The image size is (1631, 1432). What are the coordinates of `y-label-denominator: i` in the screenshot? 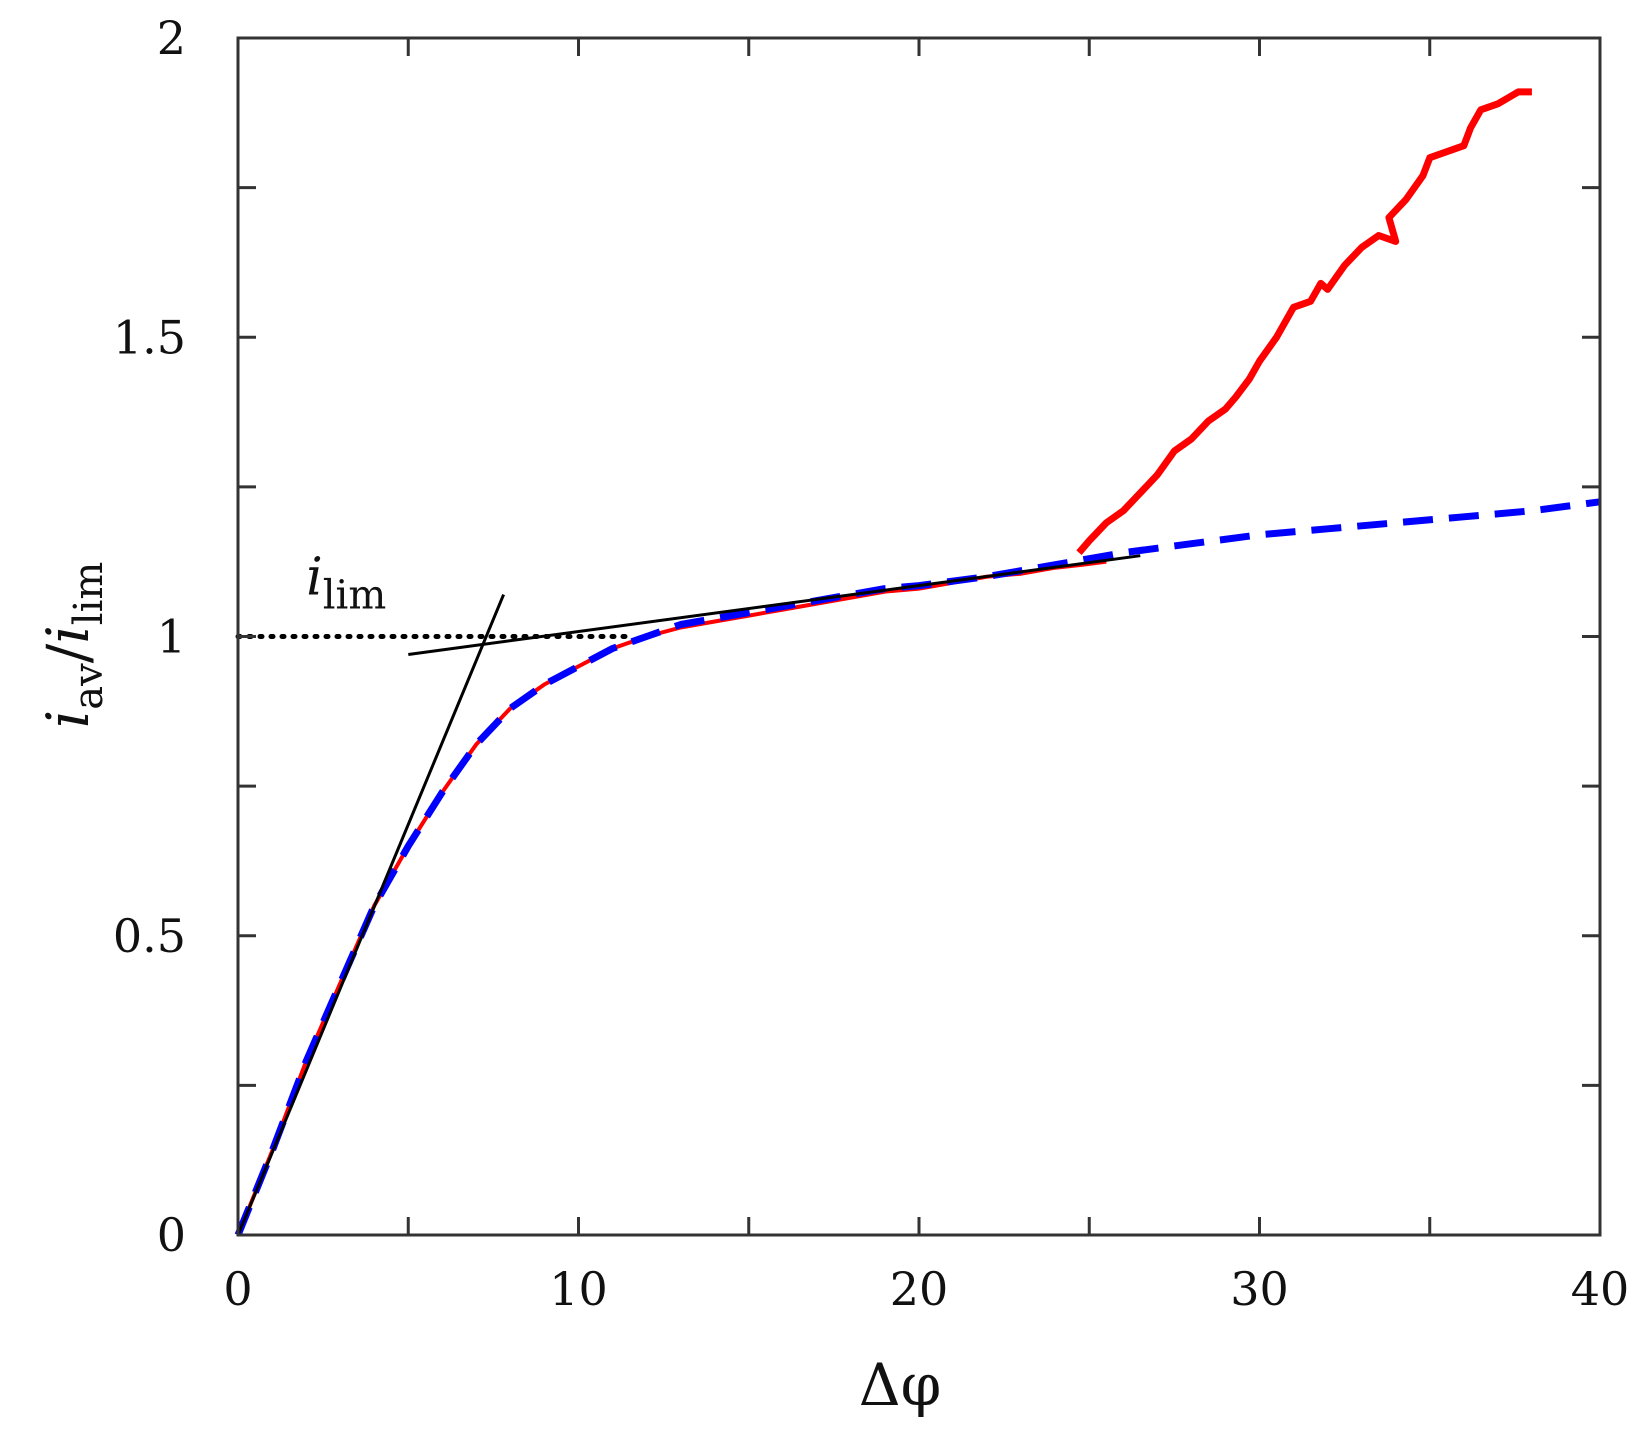 It's located at (68, 634).